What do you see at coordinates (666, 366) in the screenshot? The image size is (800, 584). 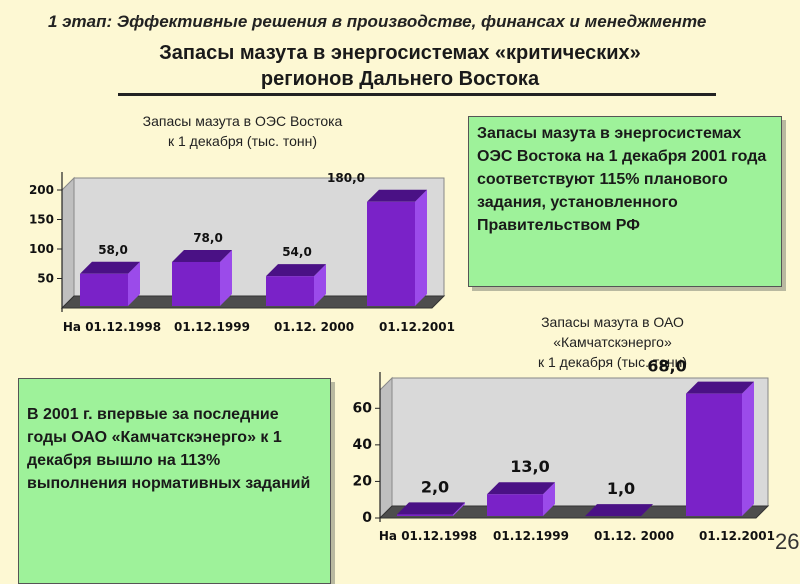 I see `kam-data-label: 68,0` at bounding box center [666, 366].